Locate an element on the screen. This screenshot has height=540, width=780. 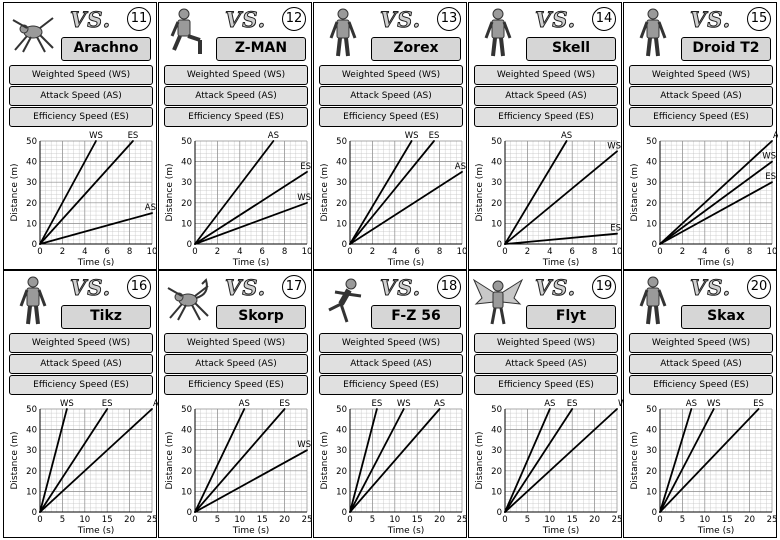
x-tick-label: 2 is located at coordinates (217, 252).